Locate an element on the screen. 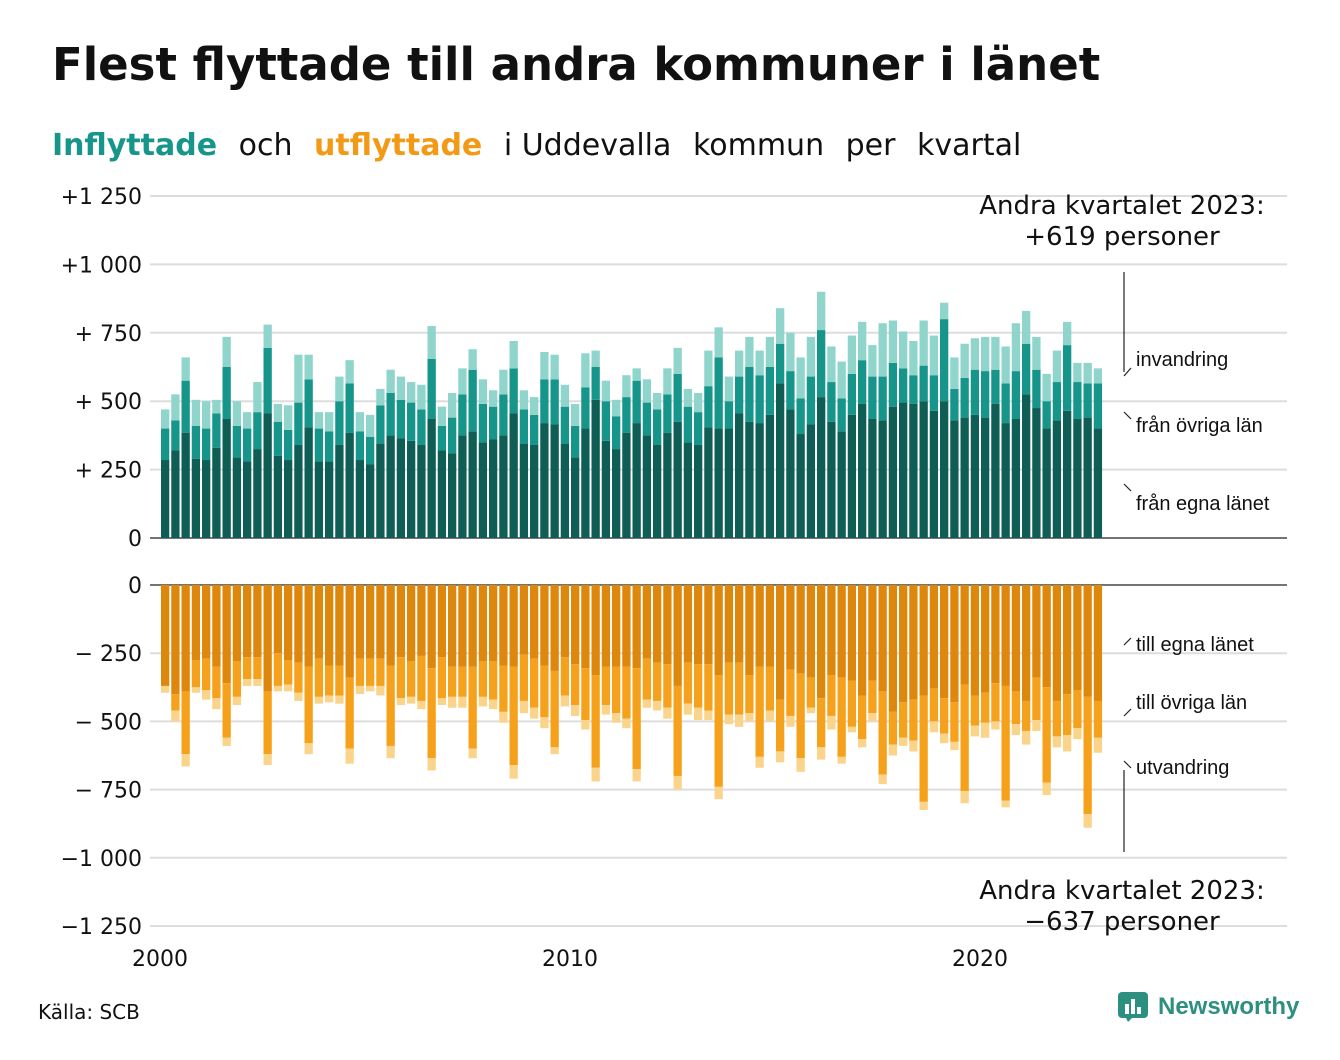 This screenshot has width=1340, height=1060. y-tick-label: −1 000 is located at coordinates (101, 859).